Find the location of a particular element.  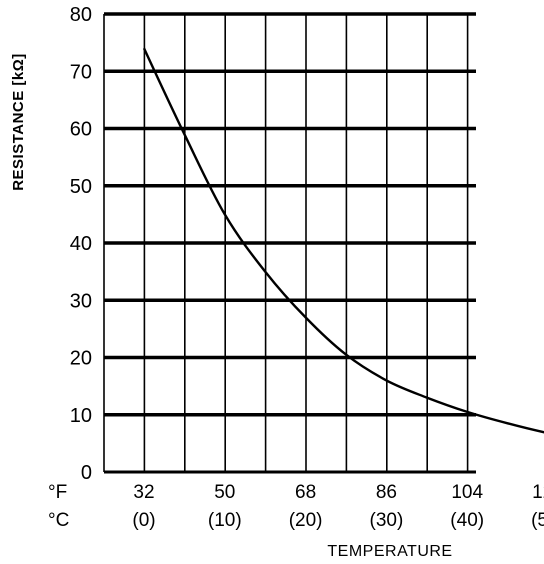

x-tick-label-c: (40) is located at coordinates (467, 520).